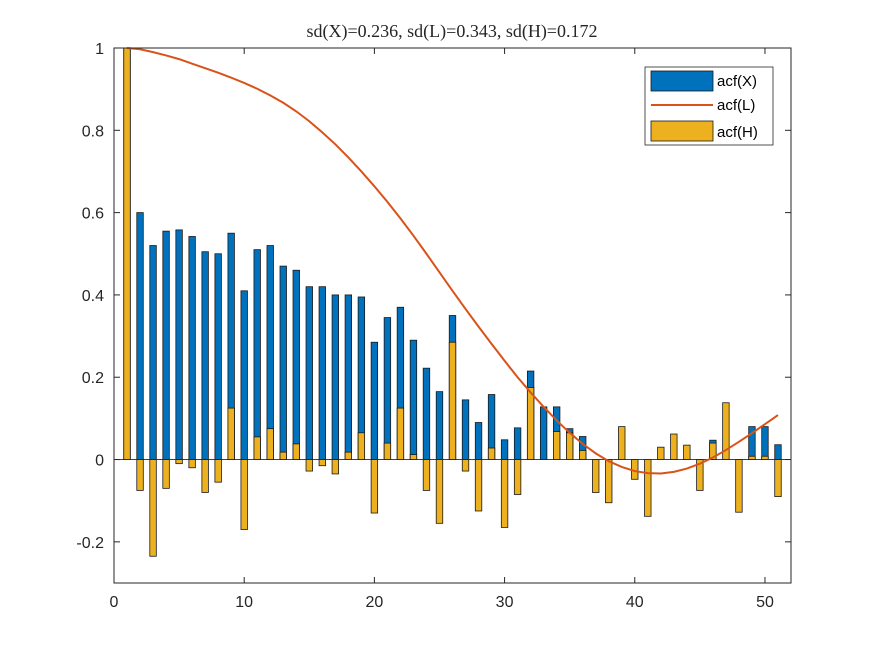 Image resolution: width=875 pixels, height=656 pixels. Describe the element at coordinates (765, 602) in the screenshot. I see `x-tick-label: 50` at that location.